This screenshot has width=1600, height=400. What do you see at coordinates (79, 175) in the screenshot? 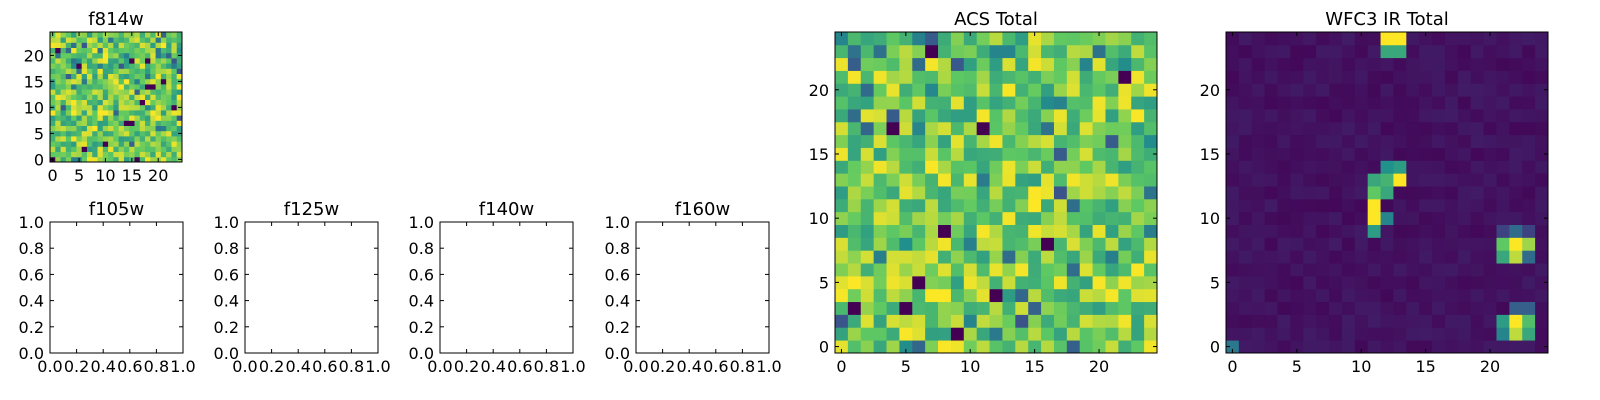
I see `x-tick-label: 5` at bounding box center [79, 175].